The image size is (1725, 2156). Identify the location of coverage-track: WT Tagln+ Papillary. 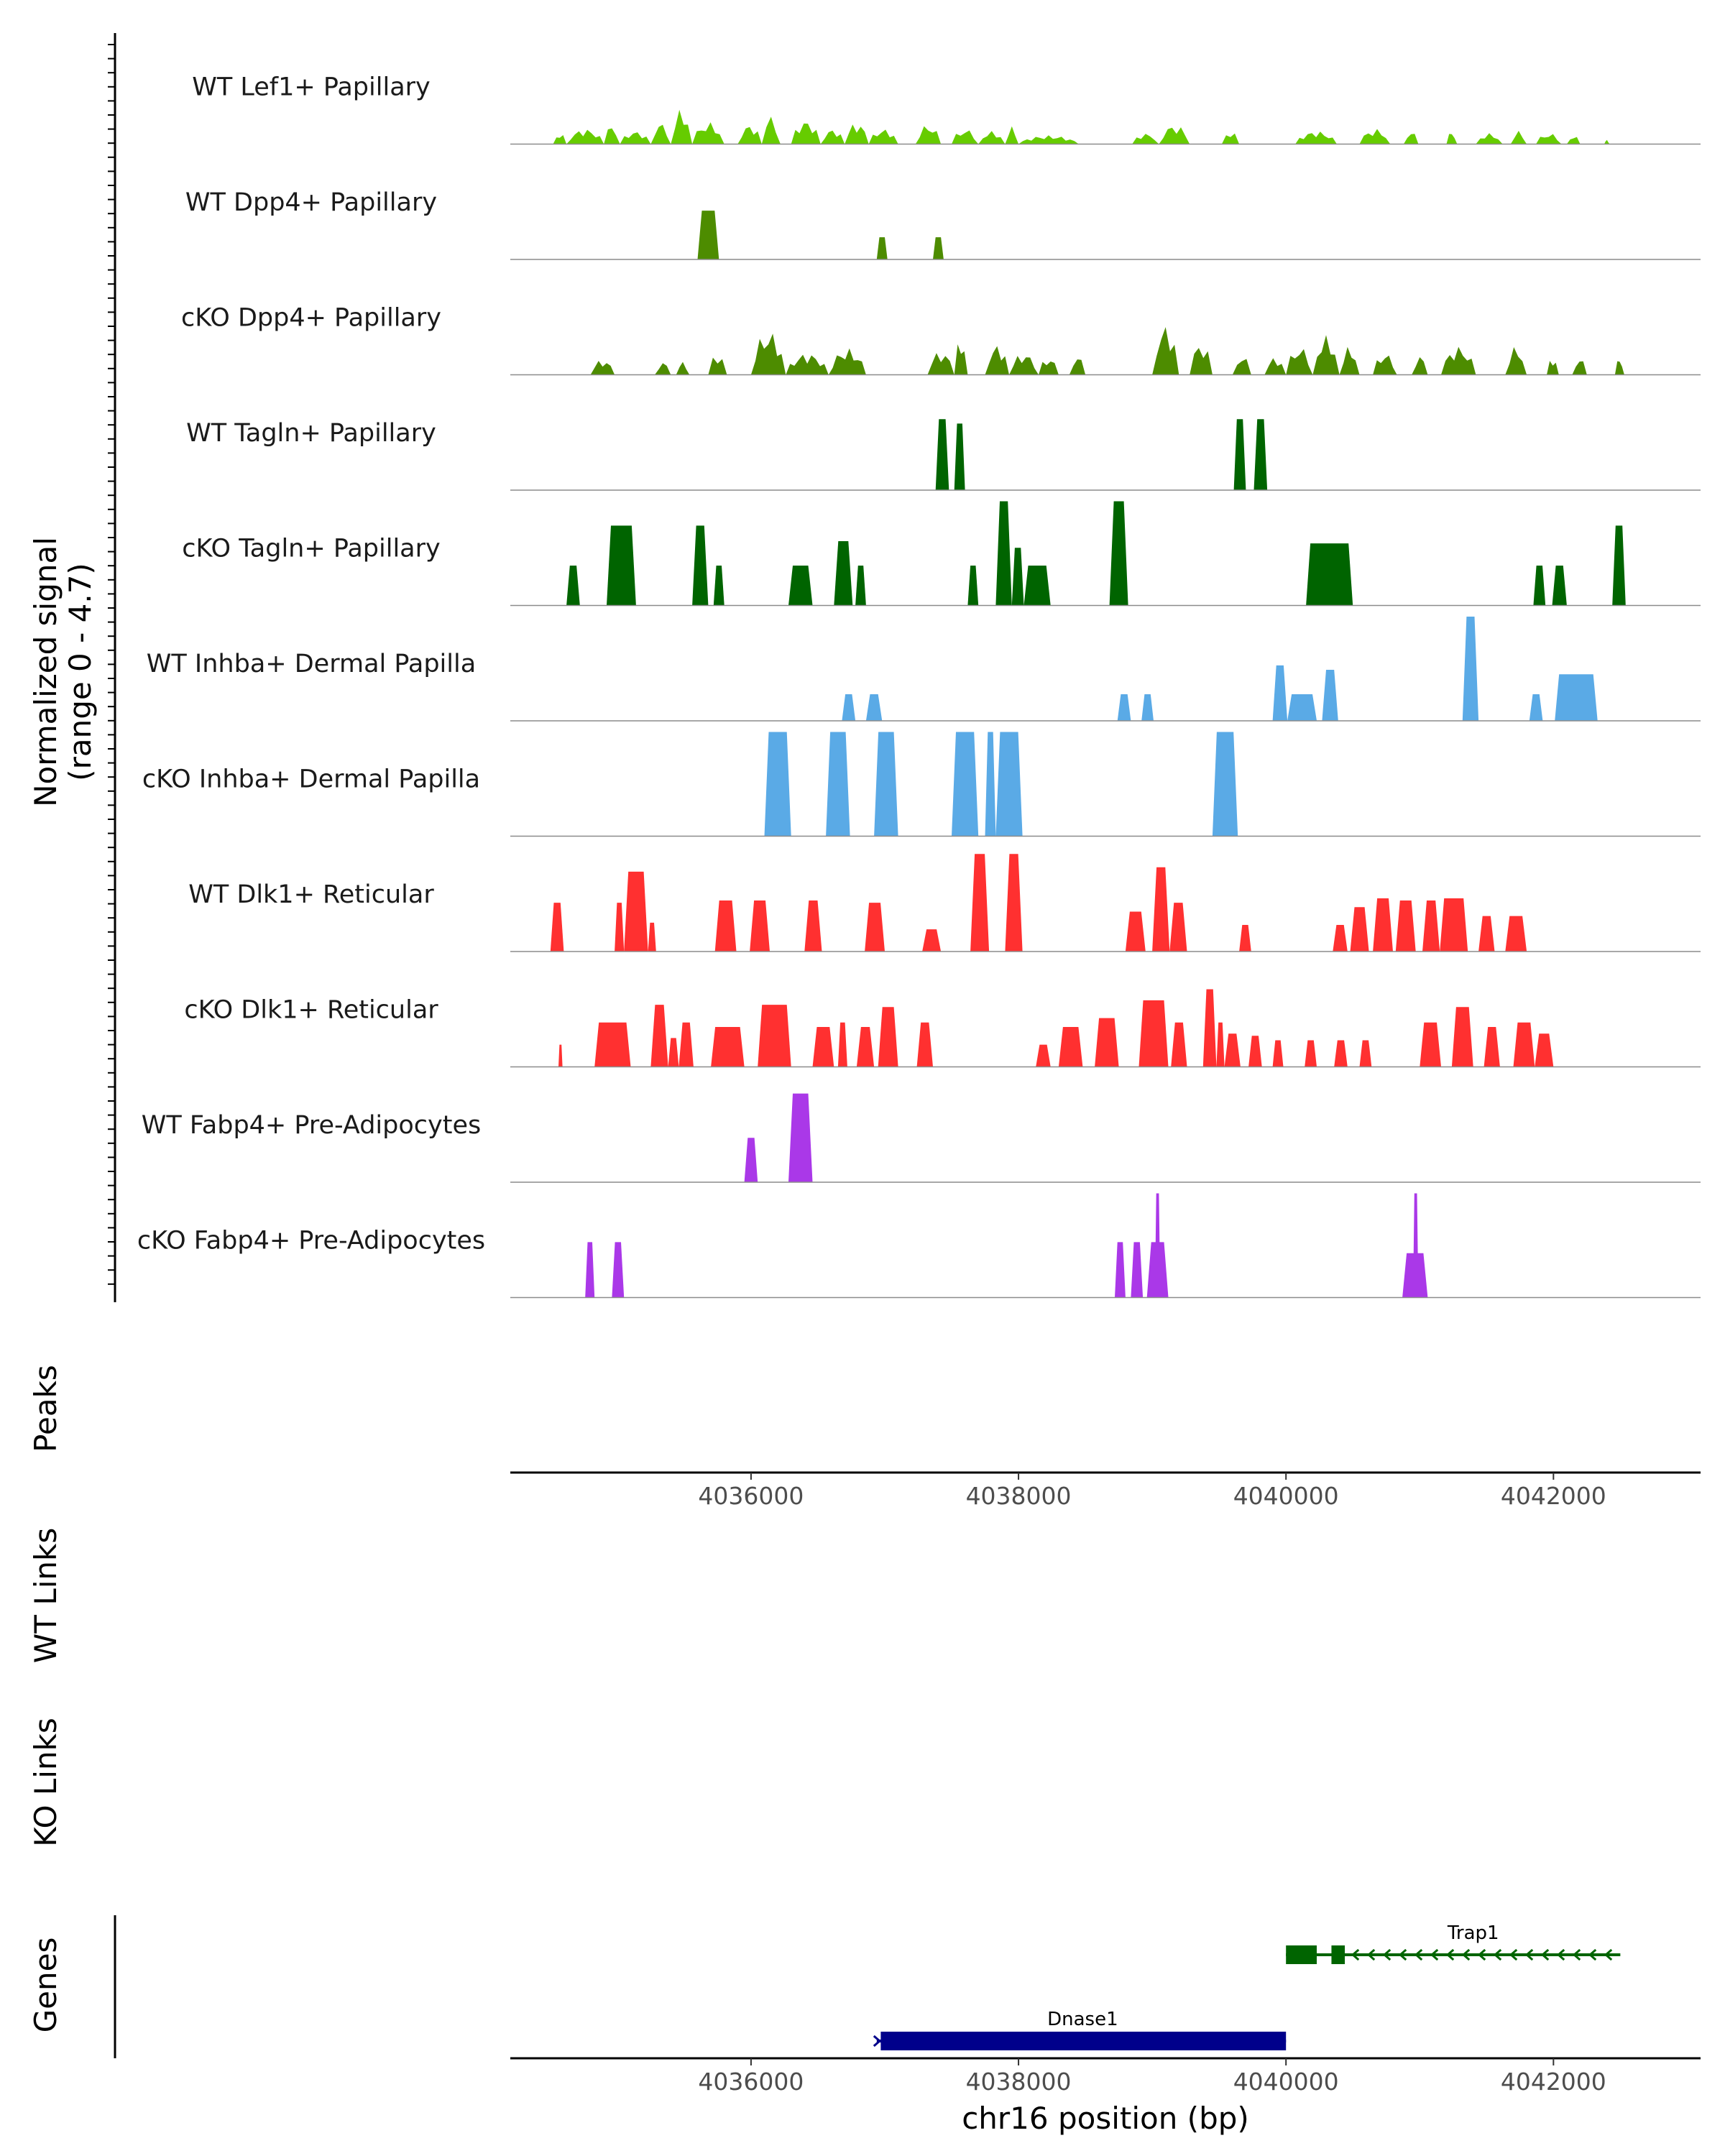
(943, 455).